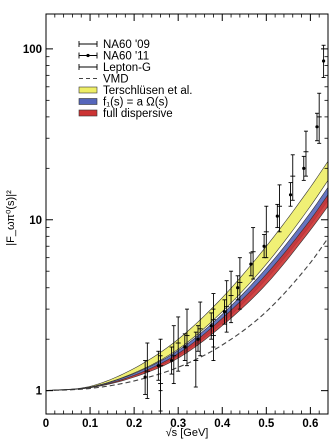 This screenshot has height=441, width=329. What do you see at coordinates (187, 433) in the screenshot?
I see `x-axis-label: √s [GeV]` at bounding box center [187, 433].